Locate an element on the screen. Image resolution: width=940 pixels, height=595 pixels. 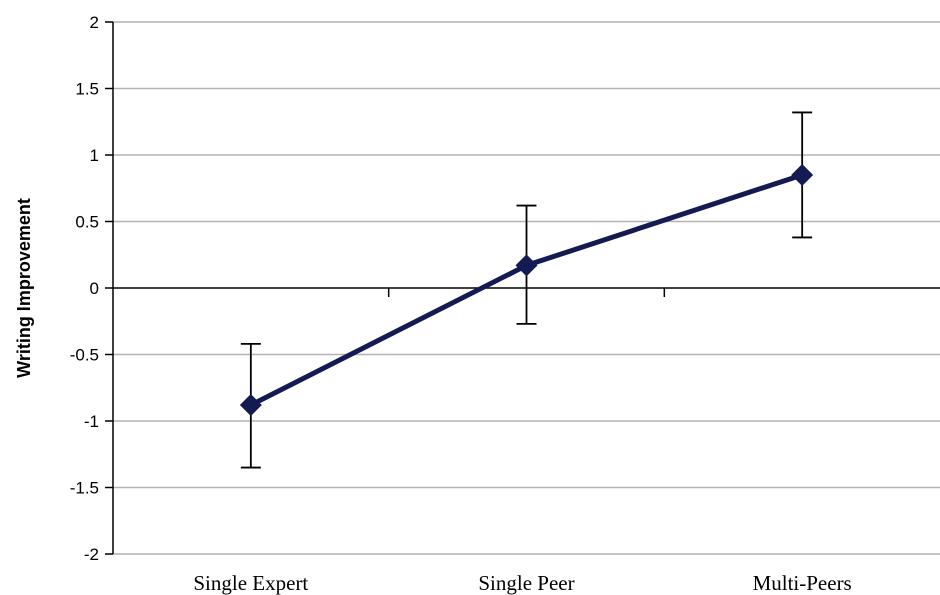
y-tick-label: -1.5 is located at coordinates (84, 488).